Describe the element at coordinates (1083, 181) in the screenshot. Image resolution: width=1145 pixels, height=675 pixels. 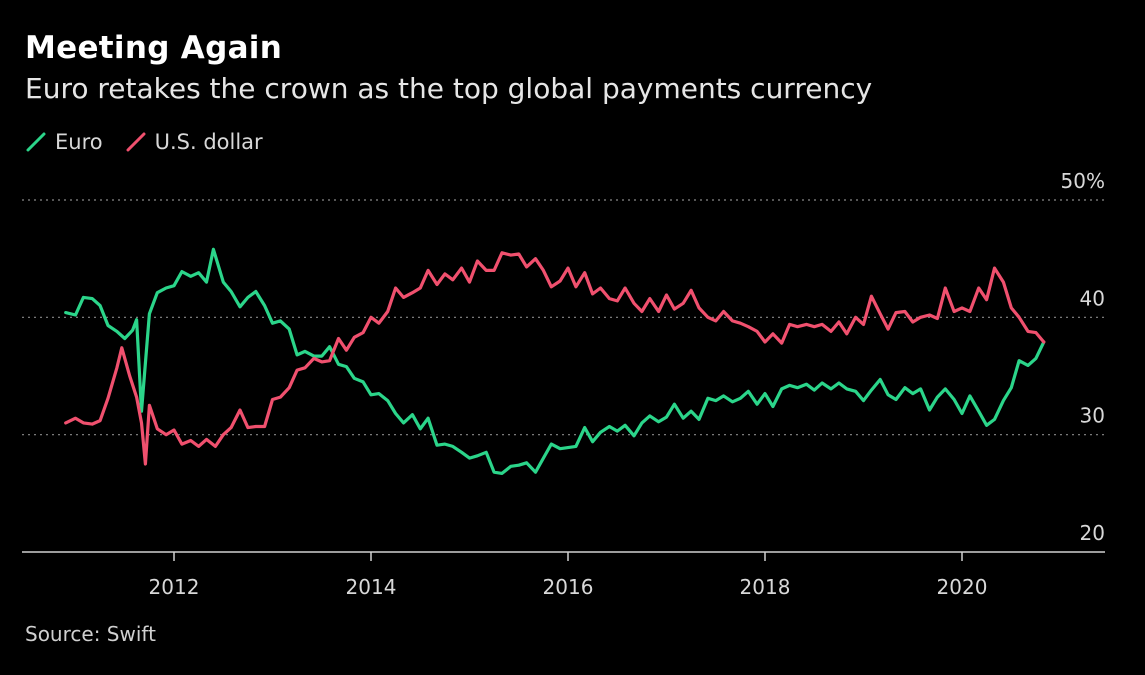
I see `y-tick-label-50: 50%` at that location.